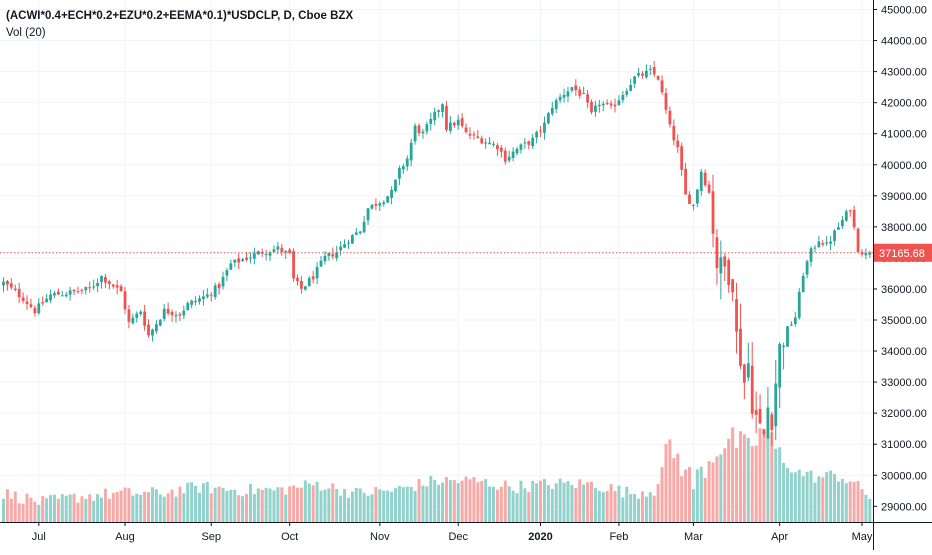 This screenshot has height=555, width=932. I want to click on volume-indicator-label: Vol (20), so click(26, 33).